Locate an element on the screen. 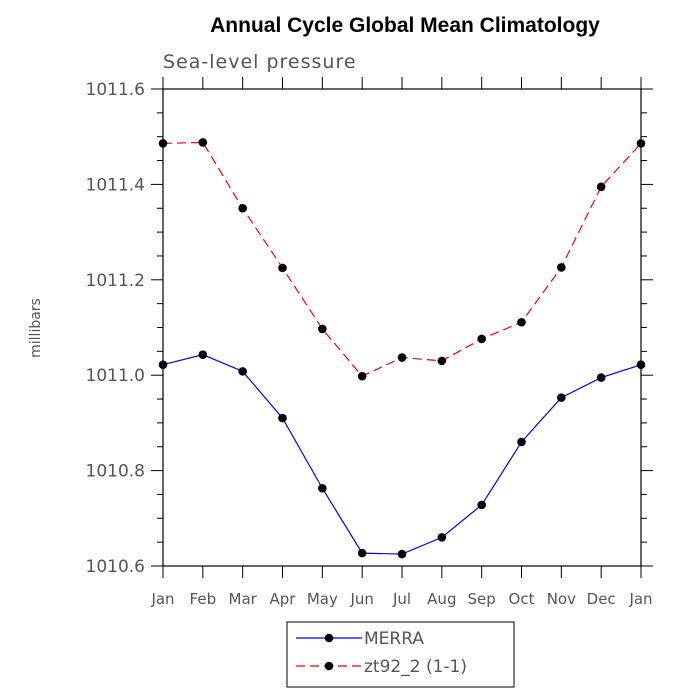 The image size is (700, 700). y-axis-label: millibars is located at coordinates (36, 328).